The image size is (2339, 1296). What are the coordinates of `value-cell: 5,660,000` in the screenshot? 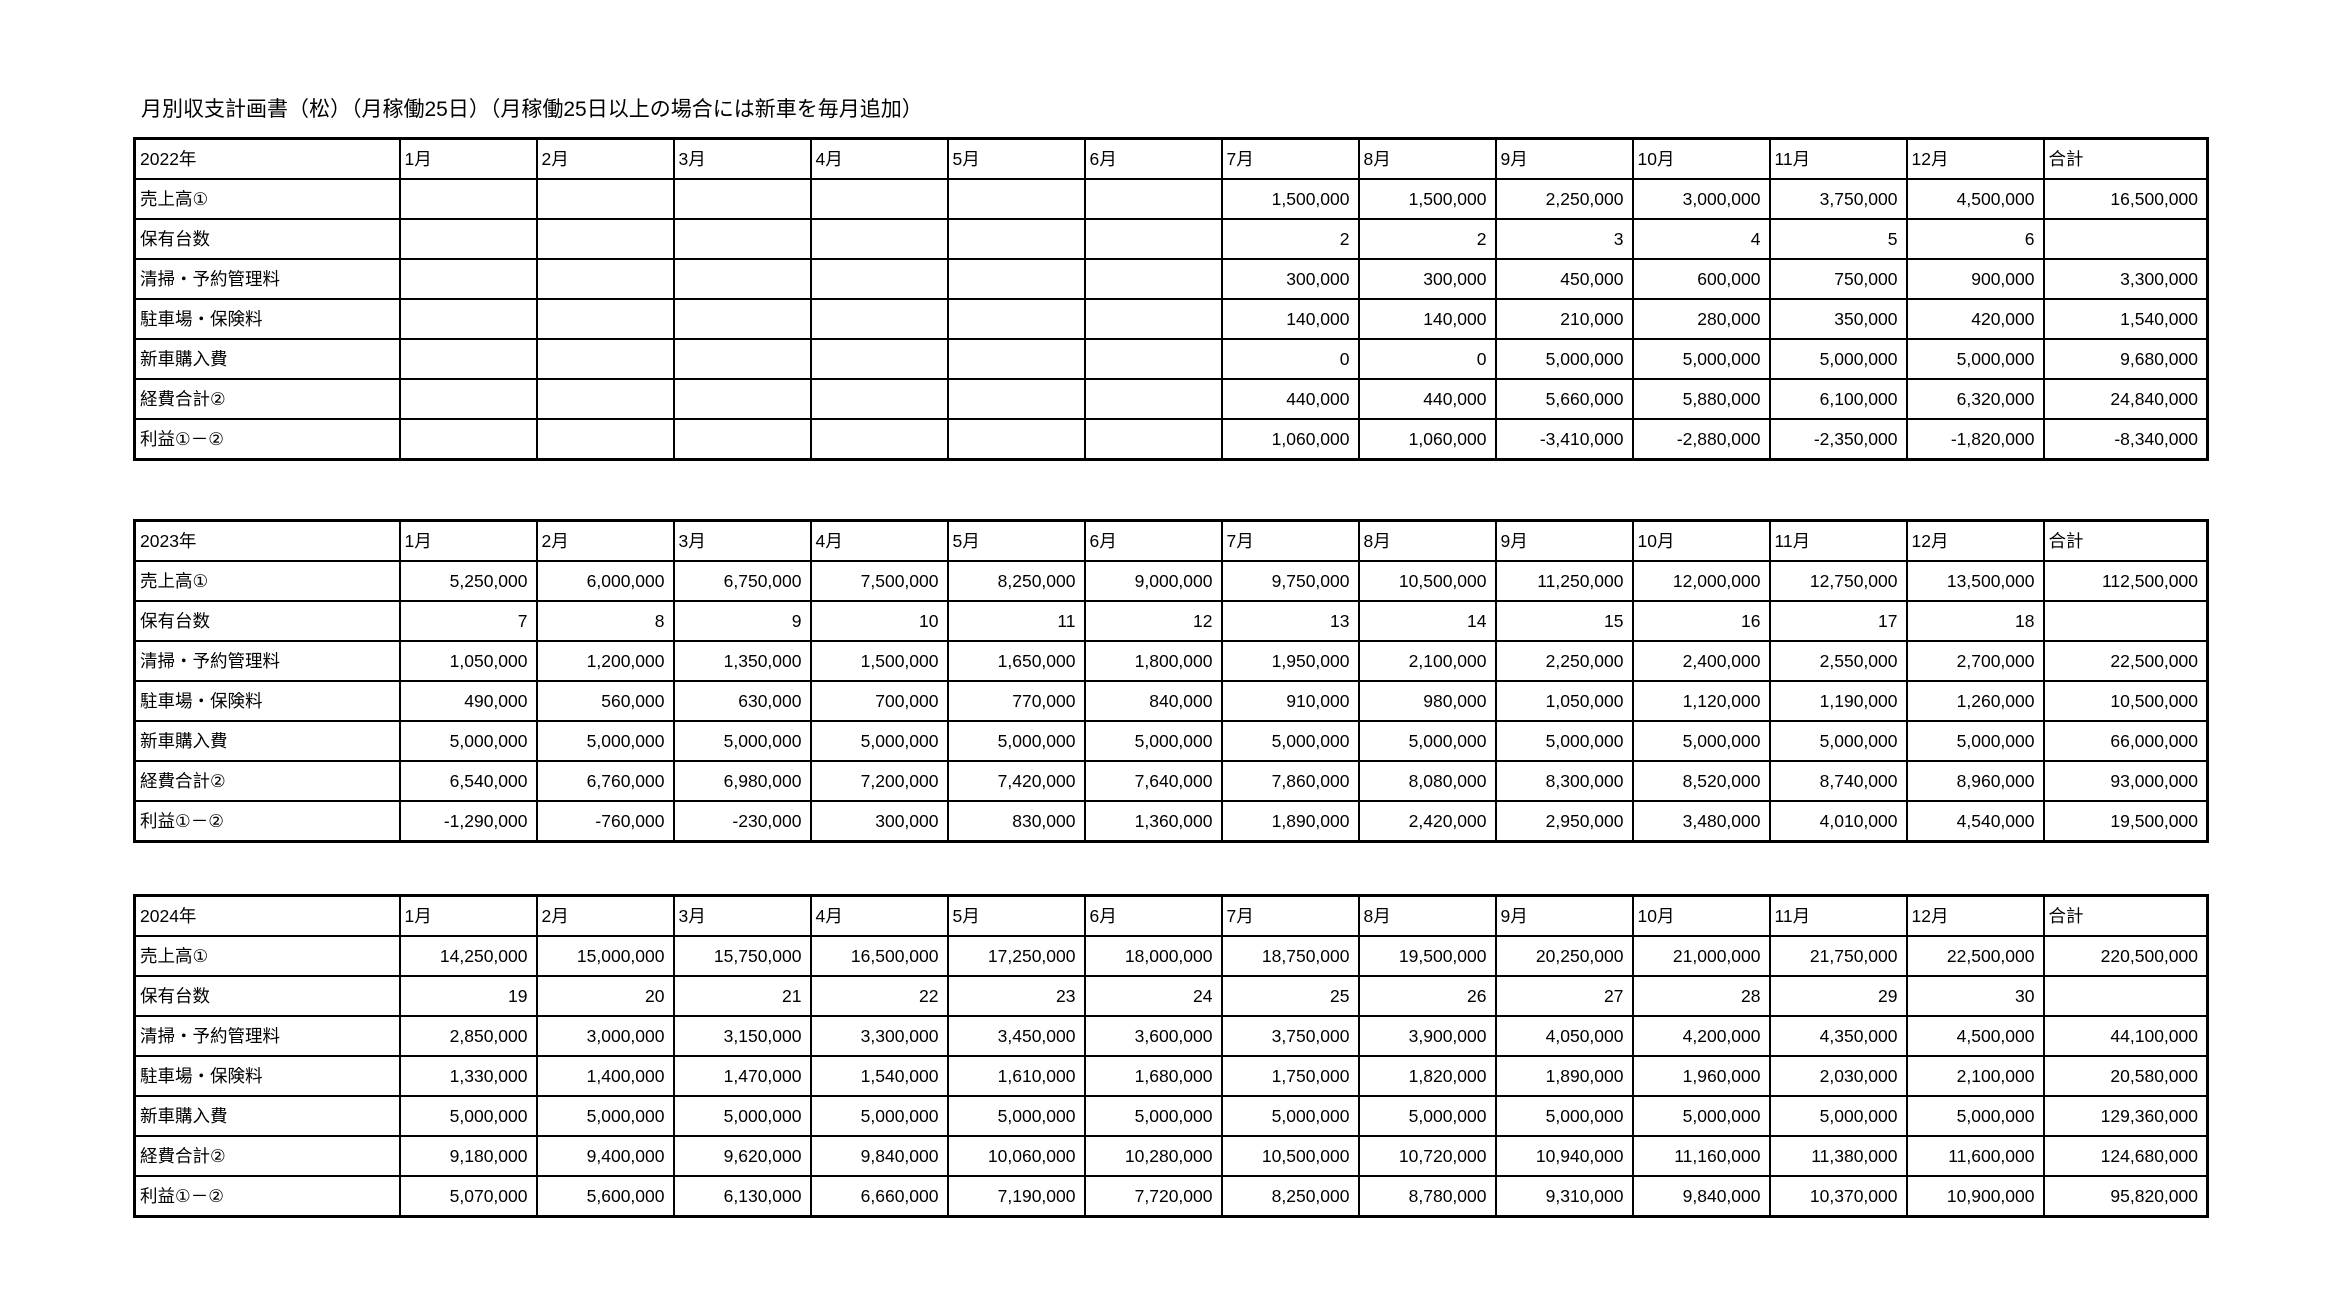 It's located at (1564, 399).